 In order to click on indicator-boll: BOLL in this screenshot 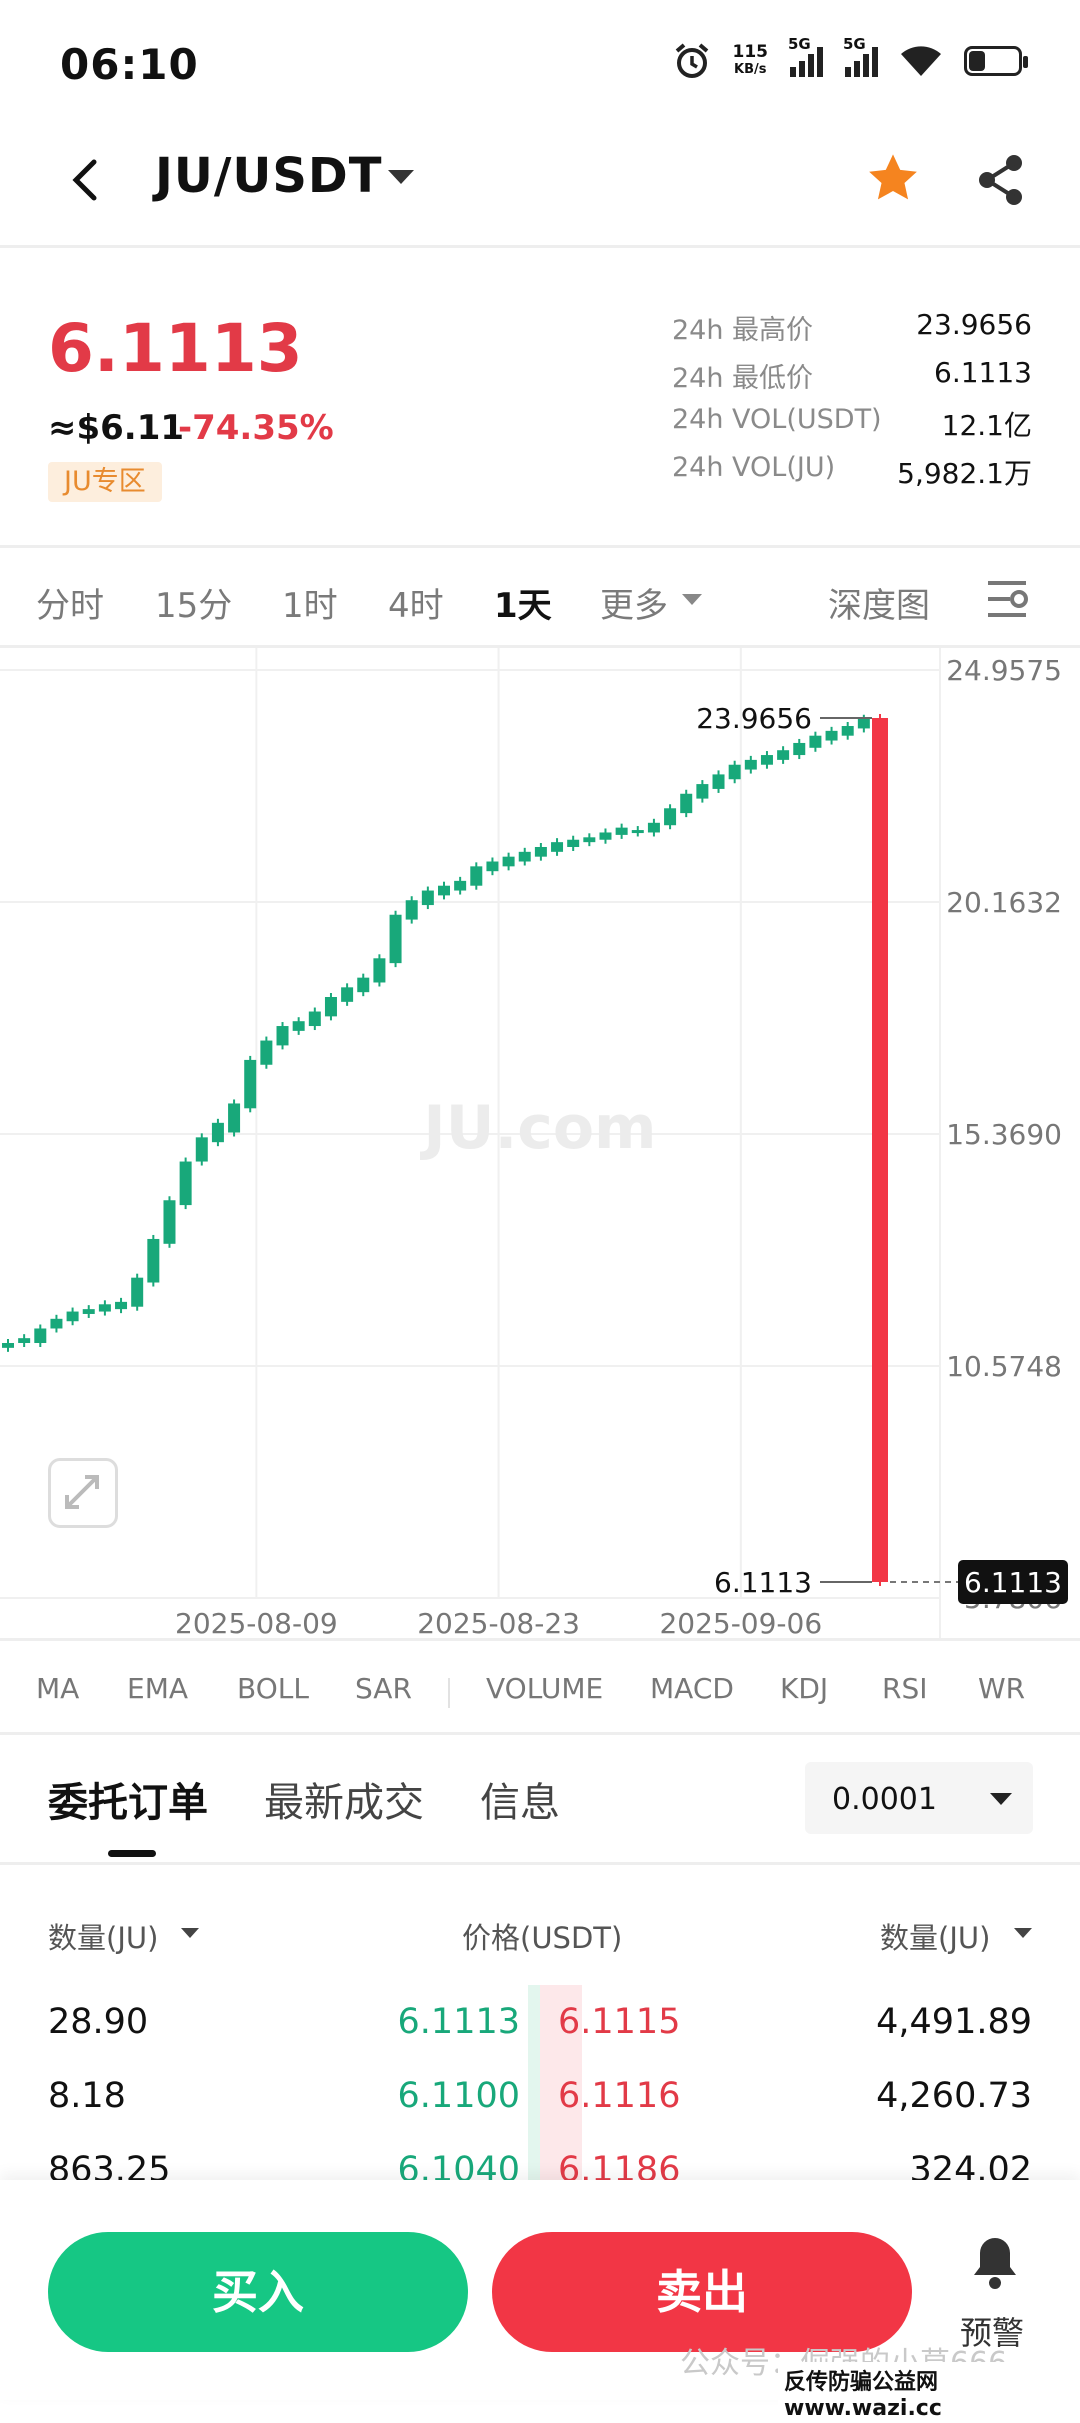, I will do `click(273, 1688)`.